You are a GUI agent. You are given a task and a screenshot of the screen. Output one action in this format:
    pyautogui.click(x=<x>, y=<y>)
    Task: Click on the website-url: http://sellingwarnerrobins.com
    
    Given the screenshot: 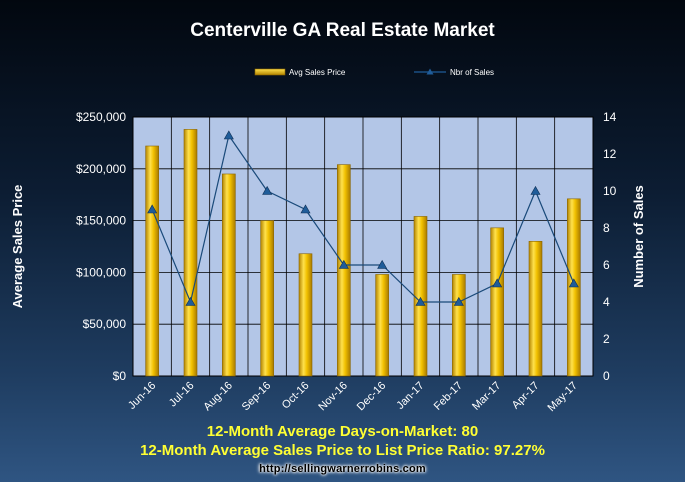 What is the action you would take?
    pyautogui.click(x=342, y=469)
    